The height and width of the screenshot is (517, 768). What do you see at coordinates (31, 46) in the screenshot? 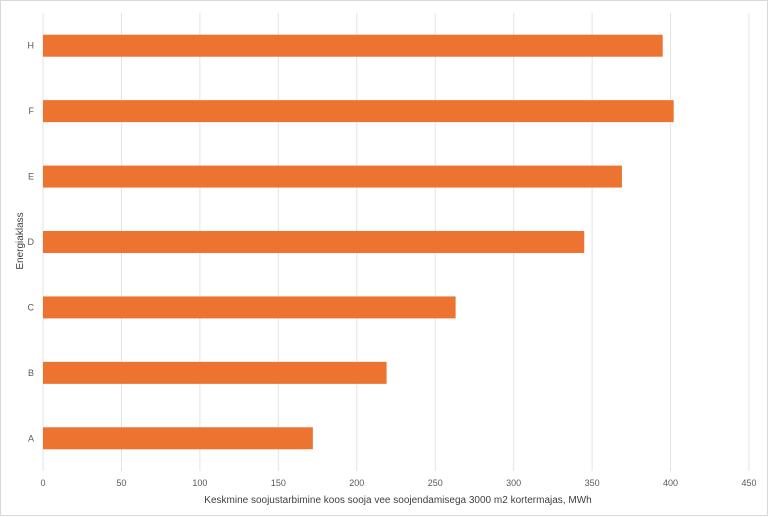
I see `y-tick-label-H: H` at bounding box center [31, 46].